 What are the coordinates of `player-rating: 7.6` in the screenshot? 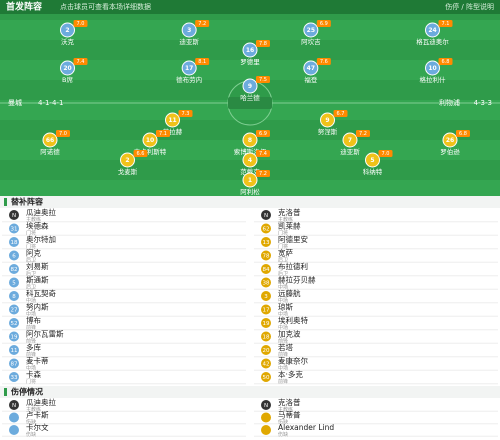 It's located at (324, 62).